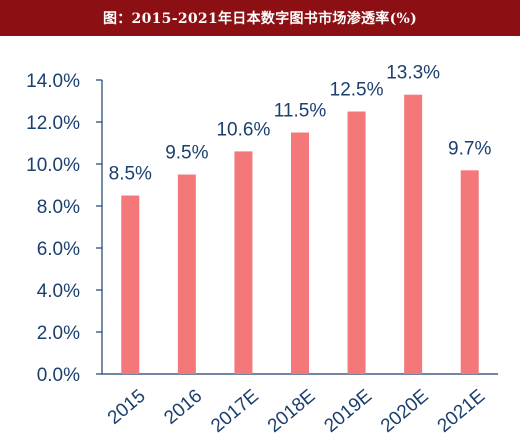 The width and height of the screenshot is (520, 448). Describe the element at coordinates (58, 207) in the screenshot. I see `y-tick-label: 8.0%` at that location.